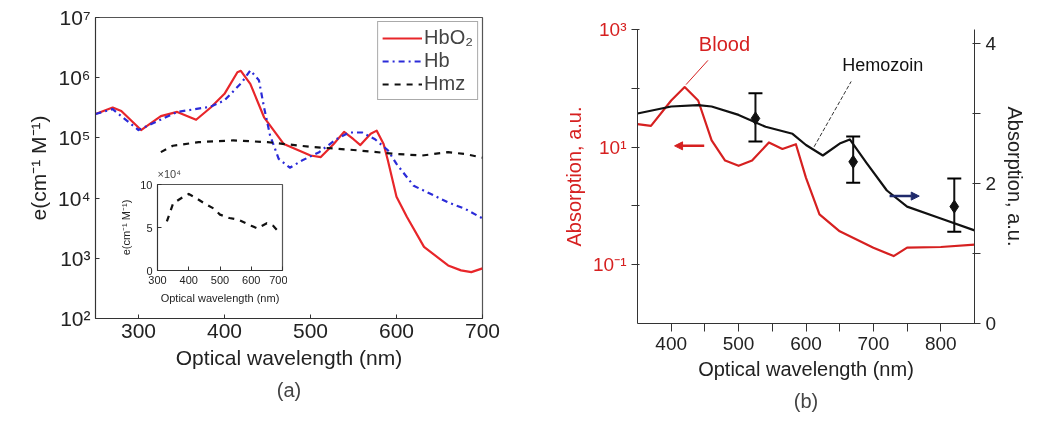 This screenshot has height=447, width=1039. What do you see at coordinates (991, 43) in the screenshot?
I see `y2-tick-label: 4` at bounding box center [991, 43].